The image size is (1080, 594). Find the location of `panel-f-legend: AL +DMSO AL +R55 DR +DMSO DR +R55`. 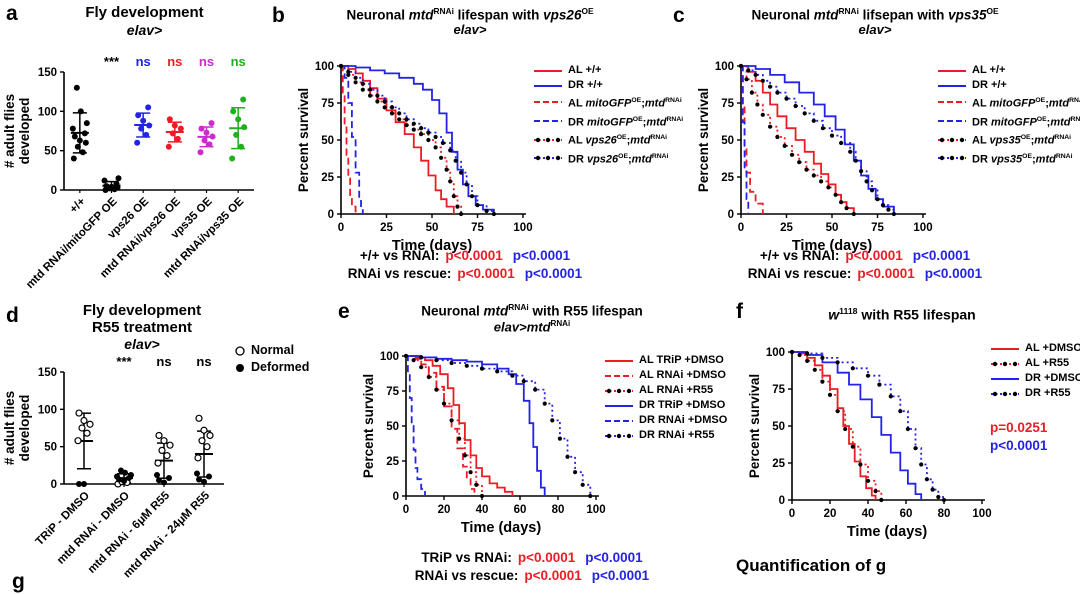

panel-f-legend: AL +DMSO AL +R55 DR +DMSO DR +R55 is located at coordinates (1035, 371).